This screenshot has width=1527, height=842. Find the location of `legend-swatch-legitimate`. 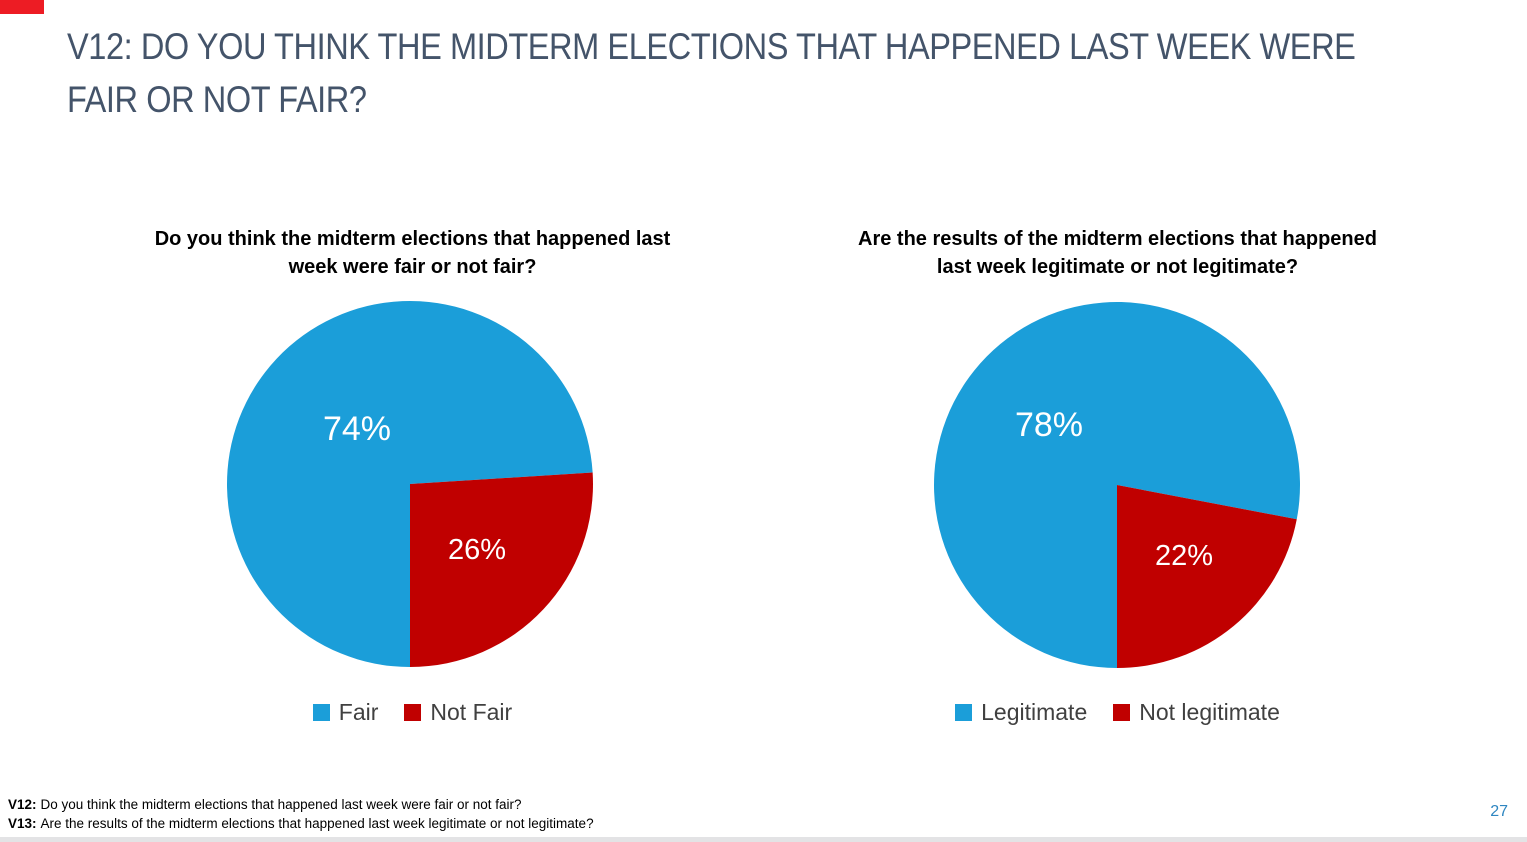

legend-swatch-legitimate is located at coordinates (964, 712).